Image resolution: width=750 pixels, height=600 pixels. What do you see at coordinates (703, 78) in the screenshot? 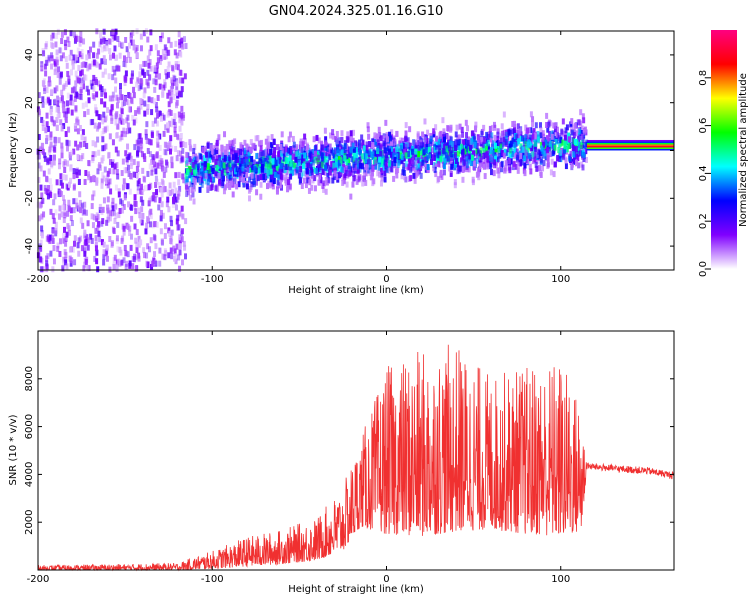
I see `colorbar-tick-label: 0.8` at bounding box center [703, 78].